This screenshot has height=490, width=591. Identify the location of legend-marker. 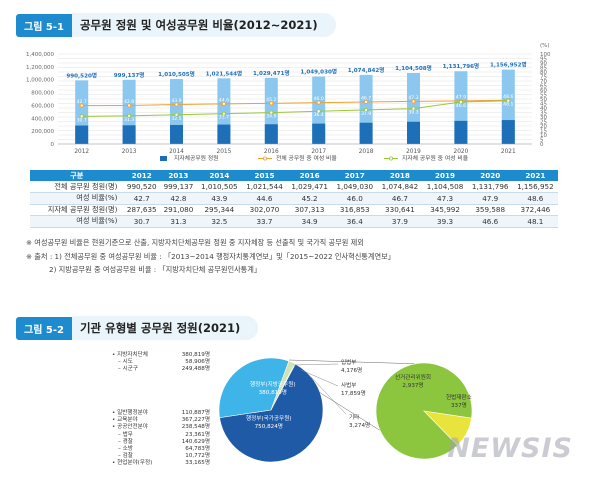
(390, 158).